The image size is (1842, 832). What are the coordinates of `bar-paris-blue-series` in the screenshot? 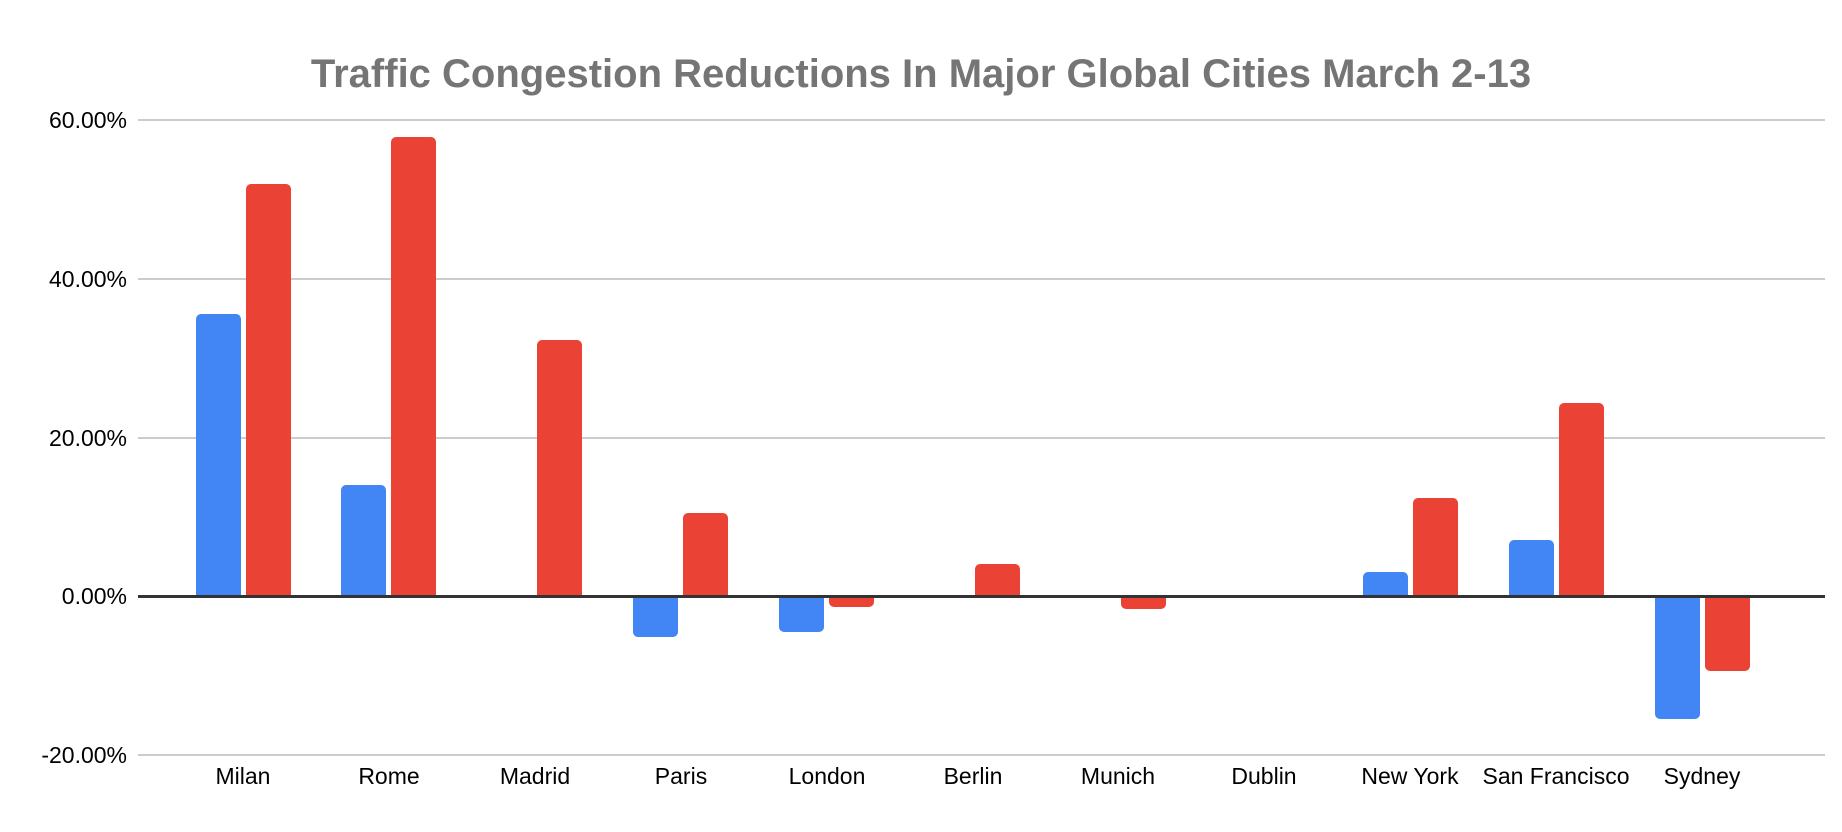 It's located at (655, 616).